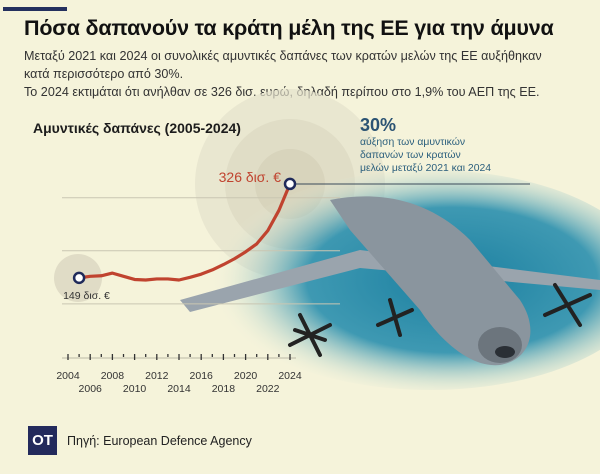 The image size is (600, 474). What do you see at coordinates (268, 389) in the screenshot?
I see `x-tick-label: 2022` at bounding box center [268, 389].